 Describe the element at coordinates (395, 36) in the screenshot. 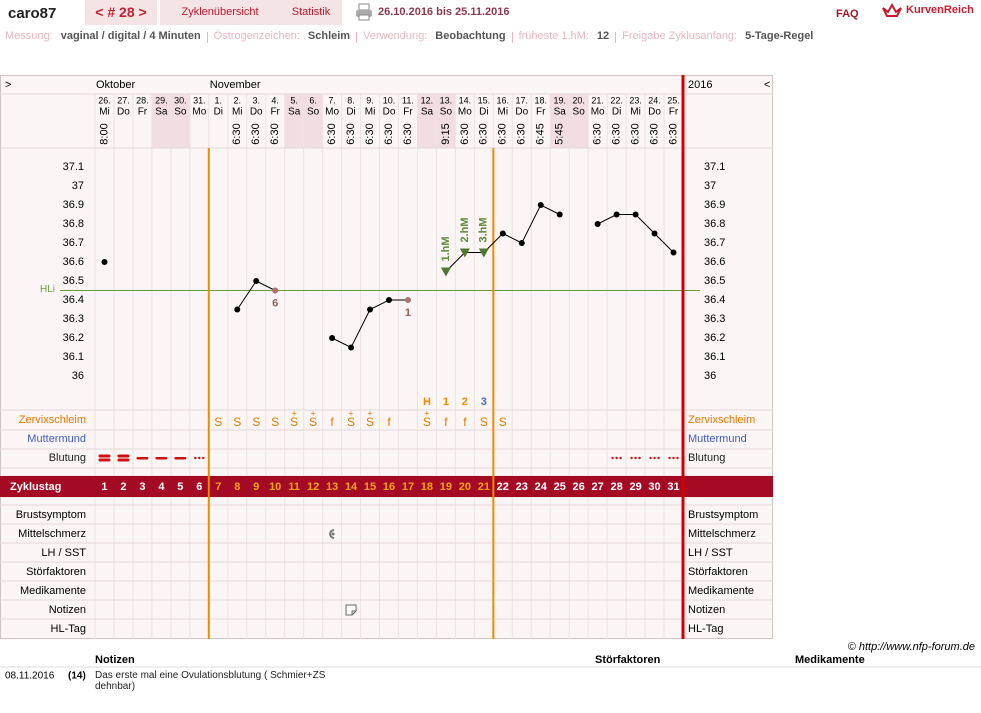

I see `setting-label: Verwendung:` at that location.